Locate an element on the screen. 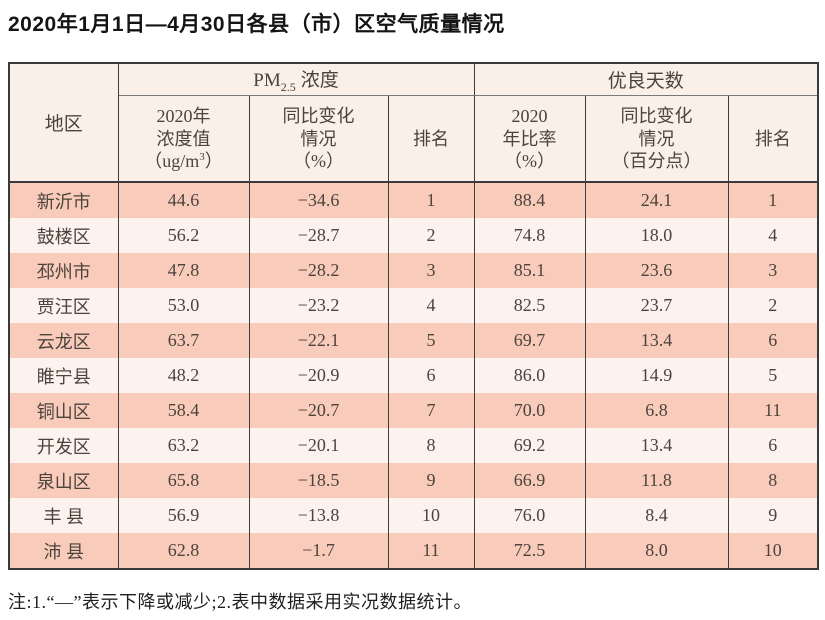 Image resolution: width=825 pixels, height=620 pixels. column-header-good-change: 同比变化 情况 （百分点） is located at coordinates (656, 139).